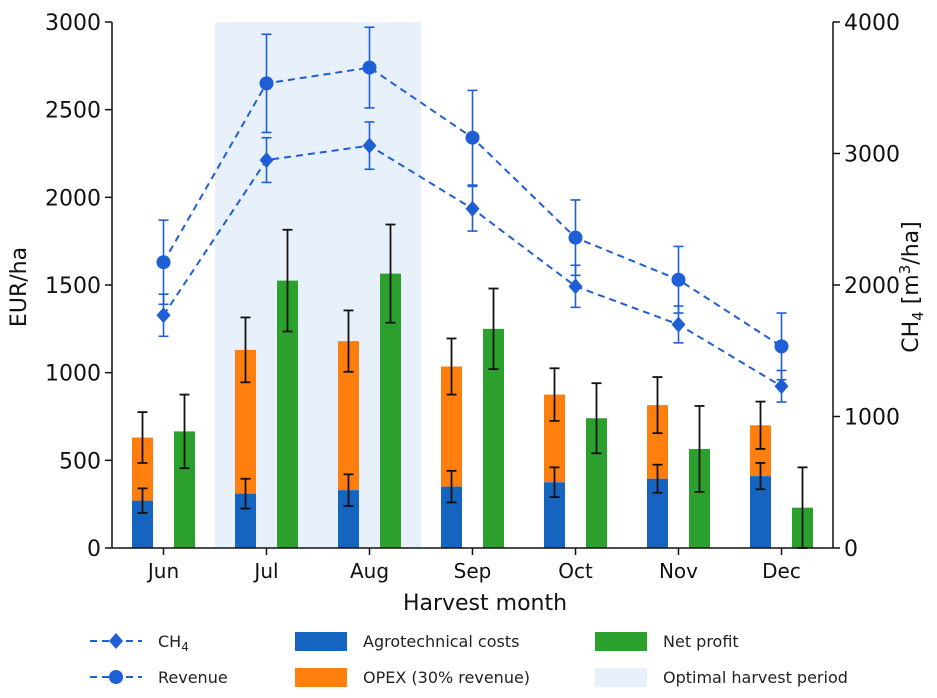 This screenshot has height=698, width=937. What do you see at coordinates (575, 286) in the screenshot?
I see `point-ch-Oct` at bounding box center [575, 286].